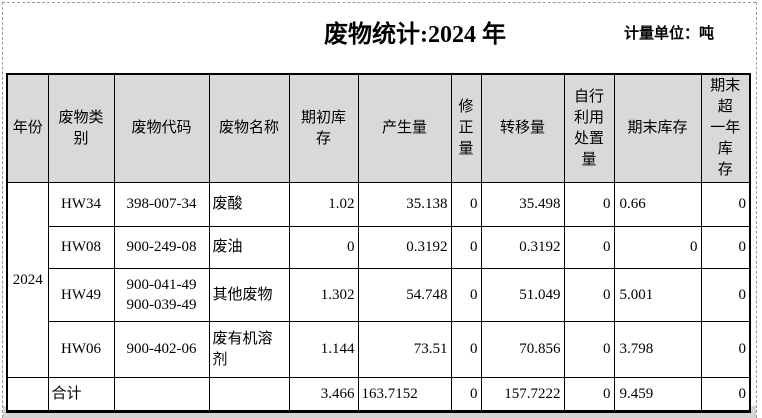 This screenshot has height=418, width=762. Describe the element at coordinates (657, 349) in the screenshot. I see `cell-closing: 3.798` at that location.